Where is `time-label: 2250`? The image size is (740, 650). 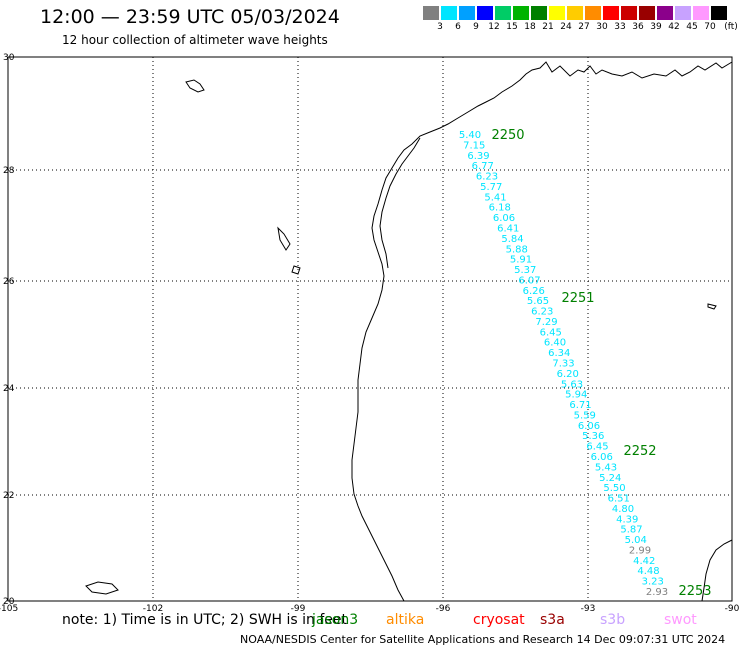 time-label: 2250 is located at coordinates (507, 135).